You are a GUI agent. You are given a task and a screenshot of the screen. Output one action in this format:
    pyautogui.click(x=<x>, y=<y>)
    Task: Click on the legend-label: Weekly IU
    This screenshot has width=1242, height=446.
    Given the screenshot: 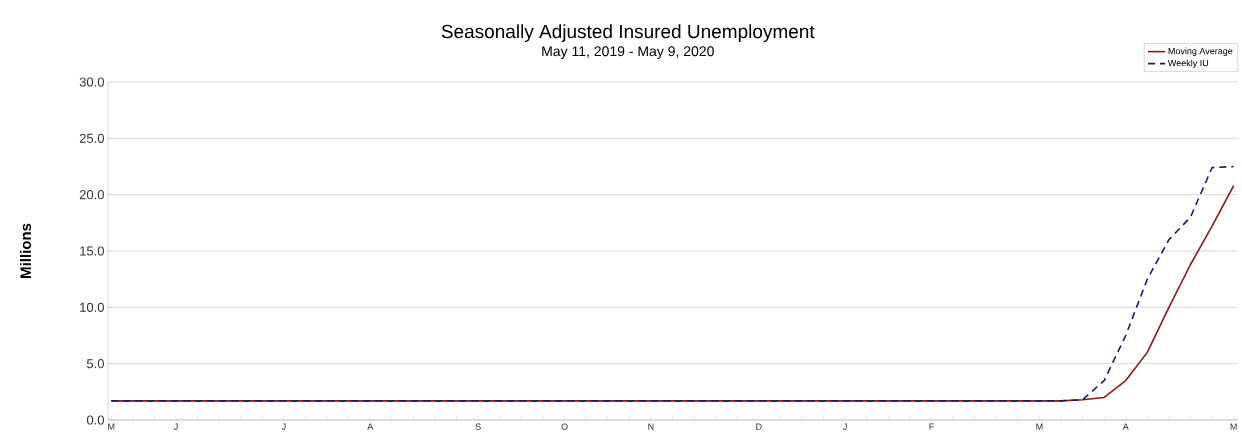 What is the action you would take?
    pyautogui.click(x=1188, y=64)
    